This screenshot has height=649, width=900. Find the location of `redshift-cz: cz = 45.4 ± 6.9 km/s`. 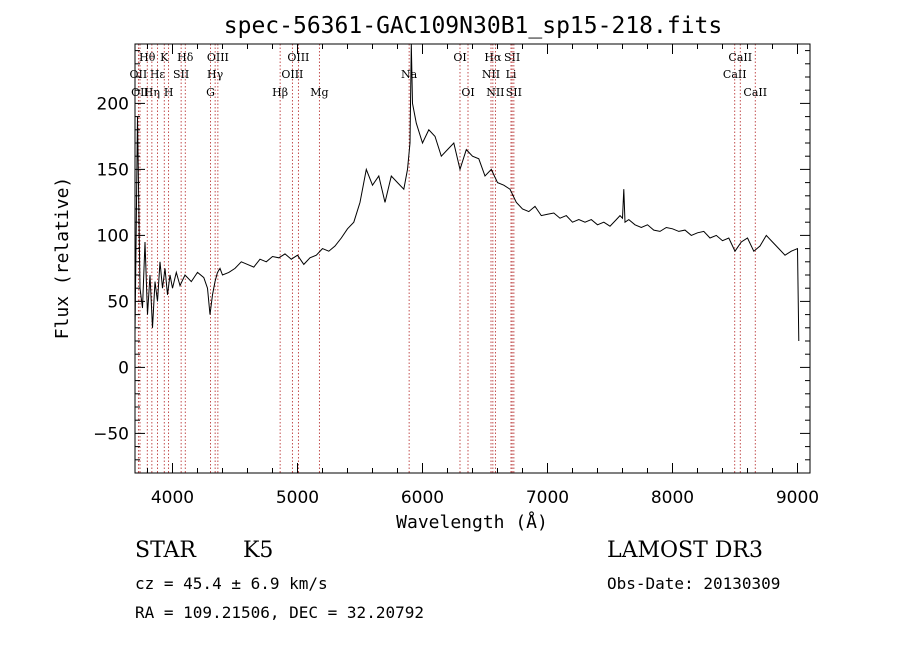

redshift-cz: cz = 45.4 ± 6.9 km/s is located at coordinates (231, 583).